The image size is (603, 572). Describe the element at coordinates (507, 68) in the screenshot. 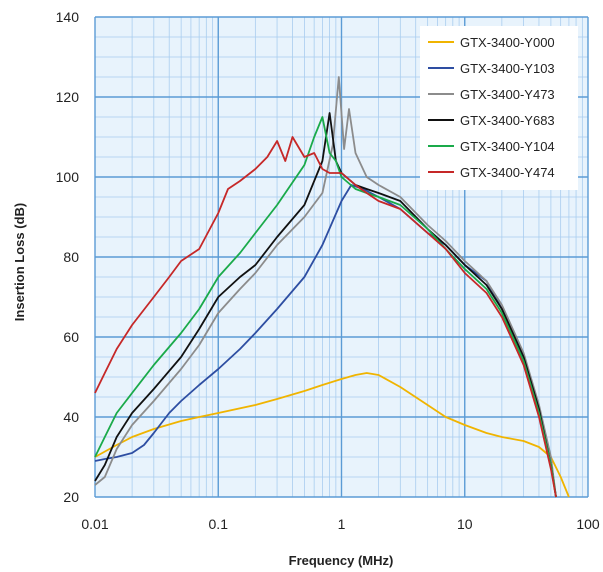

I see `legend-label: GTX-3400-Y103` at that location.